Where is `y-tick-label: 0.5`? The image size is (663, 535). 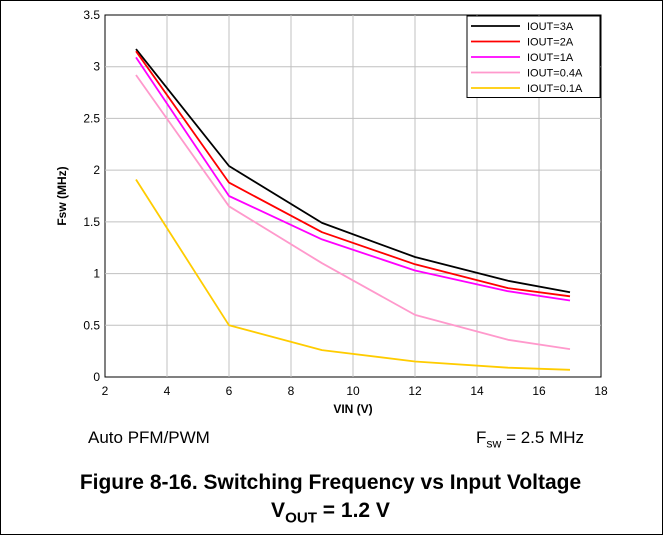
y-tick-label: 0.5 is located at coordinates (91, 325).